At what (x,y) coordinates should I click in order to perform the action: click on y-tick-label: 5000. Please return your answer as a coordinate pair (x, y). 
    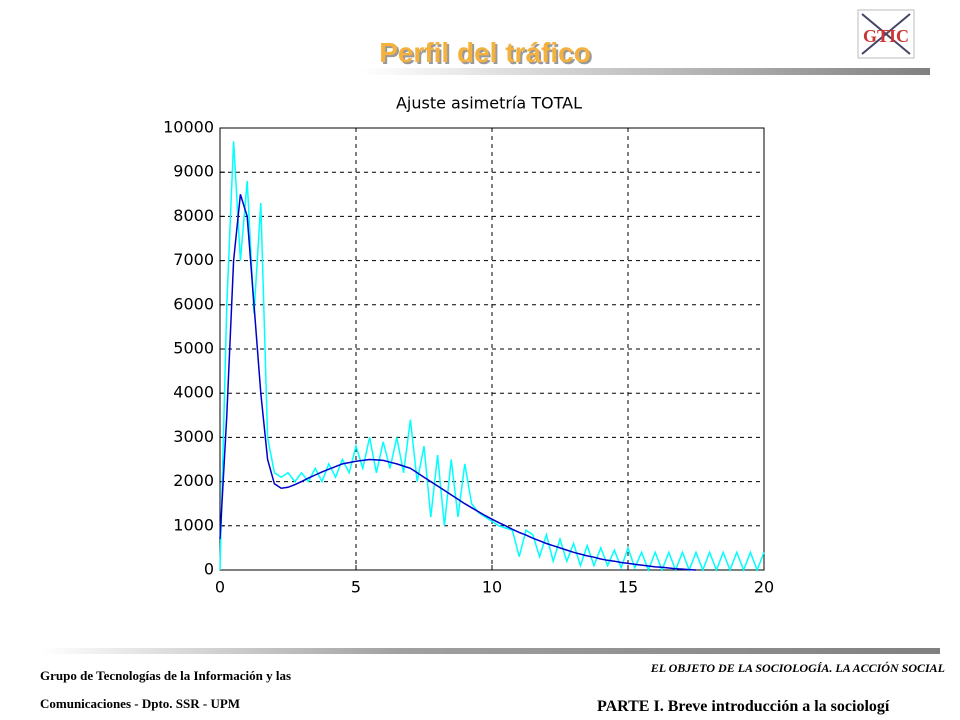
    Looking at the image, I should click on (193, 348).